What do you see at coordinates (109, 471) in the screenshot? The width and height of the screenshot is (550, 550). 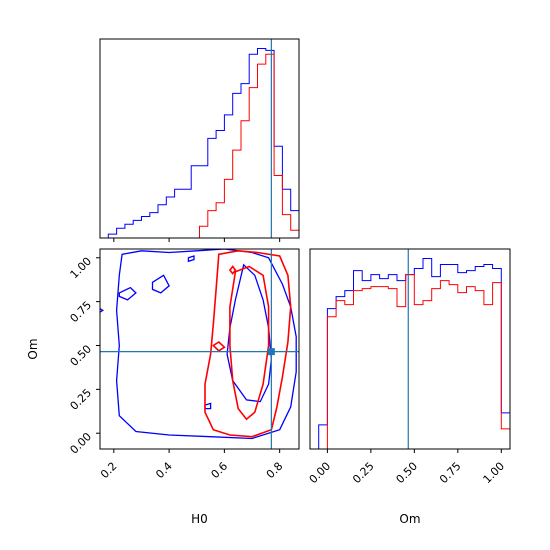 I see `joint-x-tick-label: 0.2` at bounding box center [109, 471].